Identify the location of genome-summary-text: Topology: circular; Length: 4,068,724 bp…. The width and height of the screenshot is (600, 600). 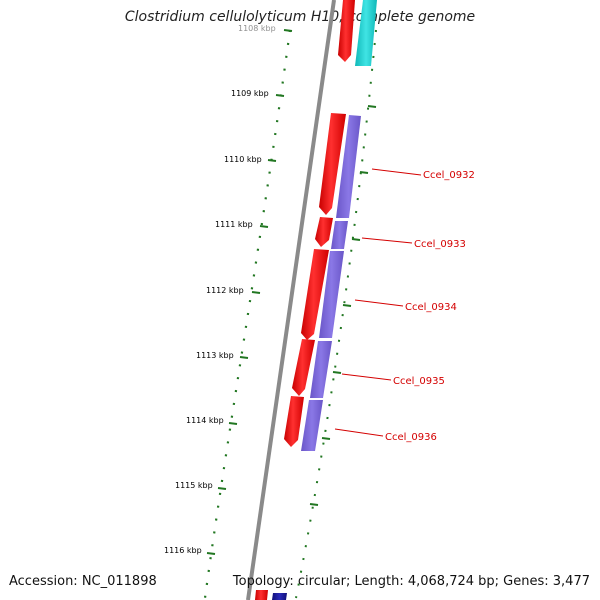
(411, 581).